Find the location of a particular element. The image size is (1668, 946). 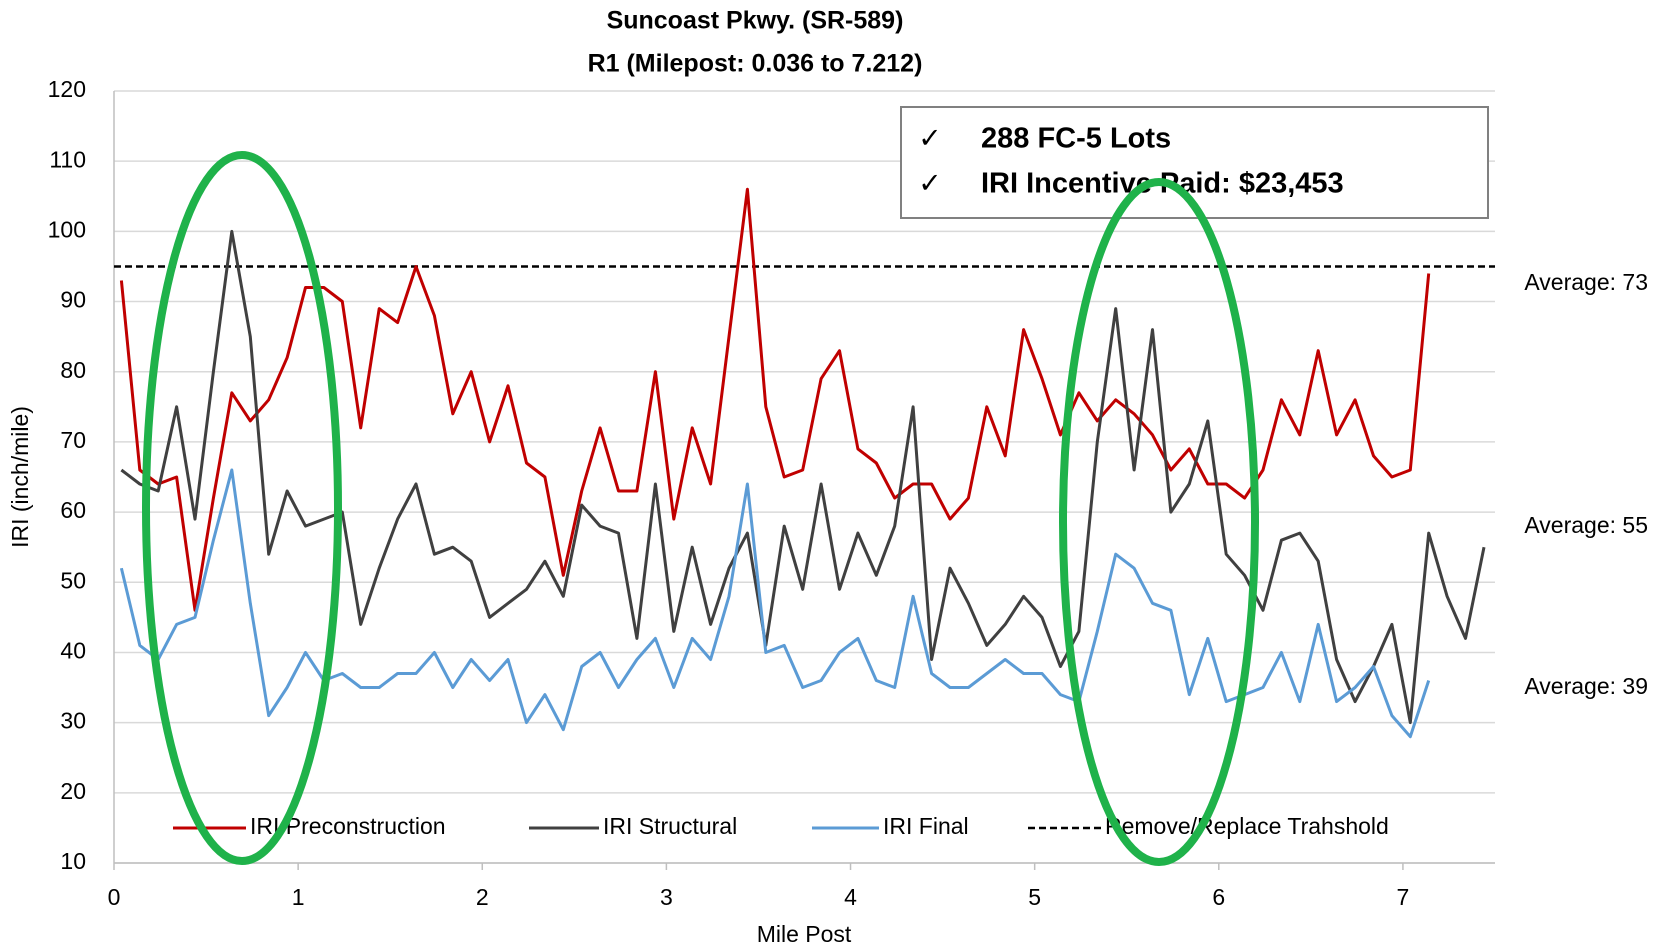

average-label: Average: 73 is located at coordinates (1586, 282).